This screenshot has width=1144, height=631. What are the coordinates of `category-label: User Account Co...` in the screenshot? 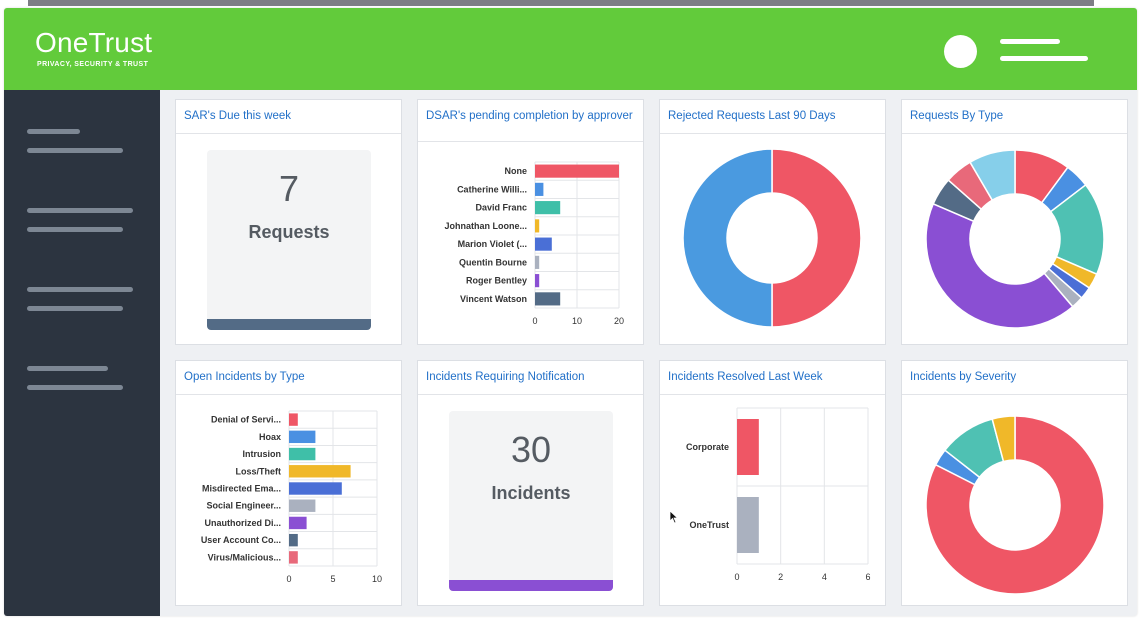 It's located at (241, 540).